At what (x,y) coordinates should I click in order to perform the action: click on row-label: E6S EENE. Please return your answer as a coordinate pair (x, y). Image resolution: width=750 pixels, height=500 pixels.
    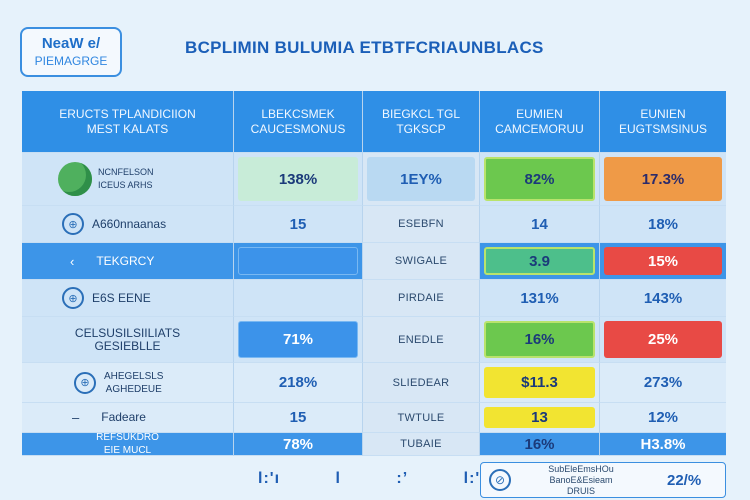
    Looking at the image, I should click on (121, 297).